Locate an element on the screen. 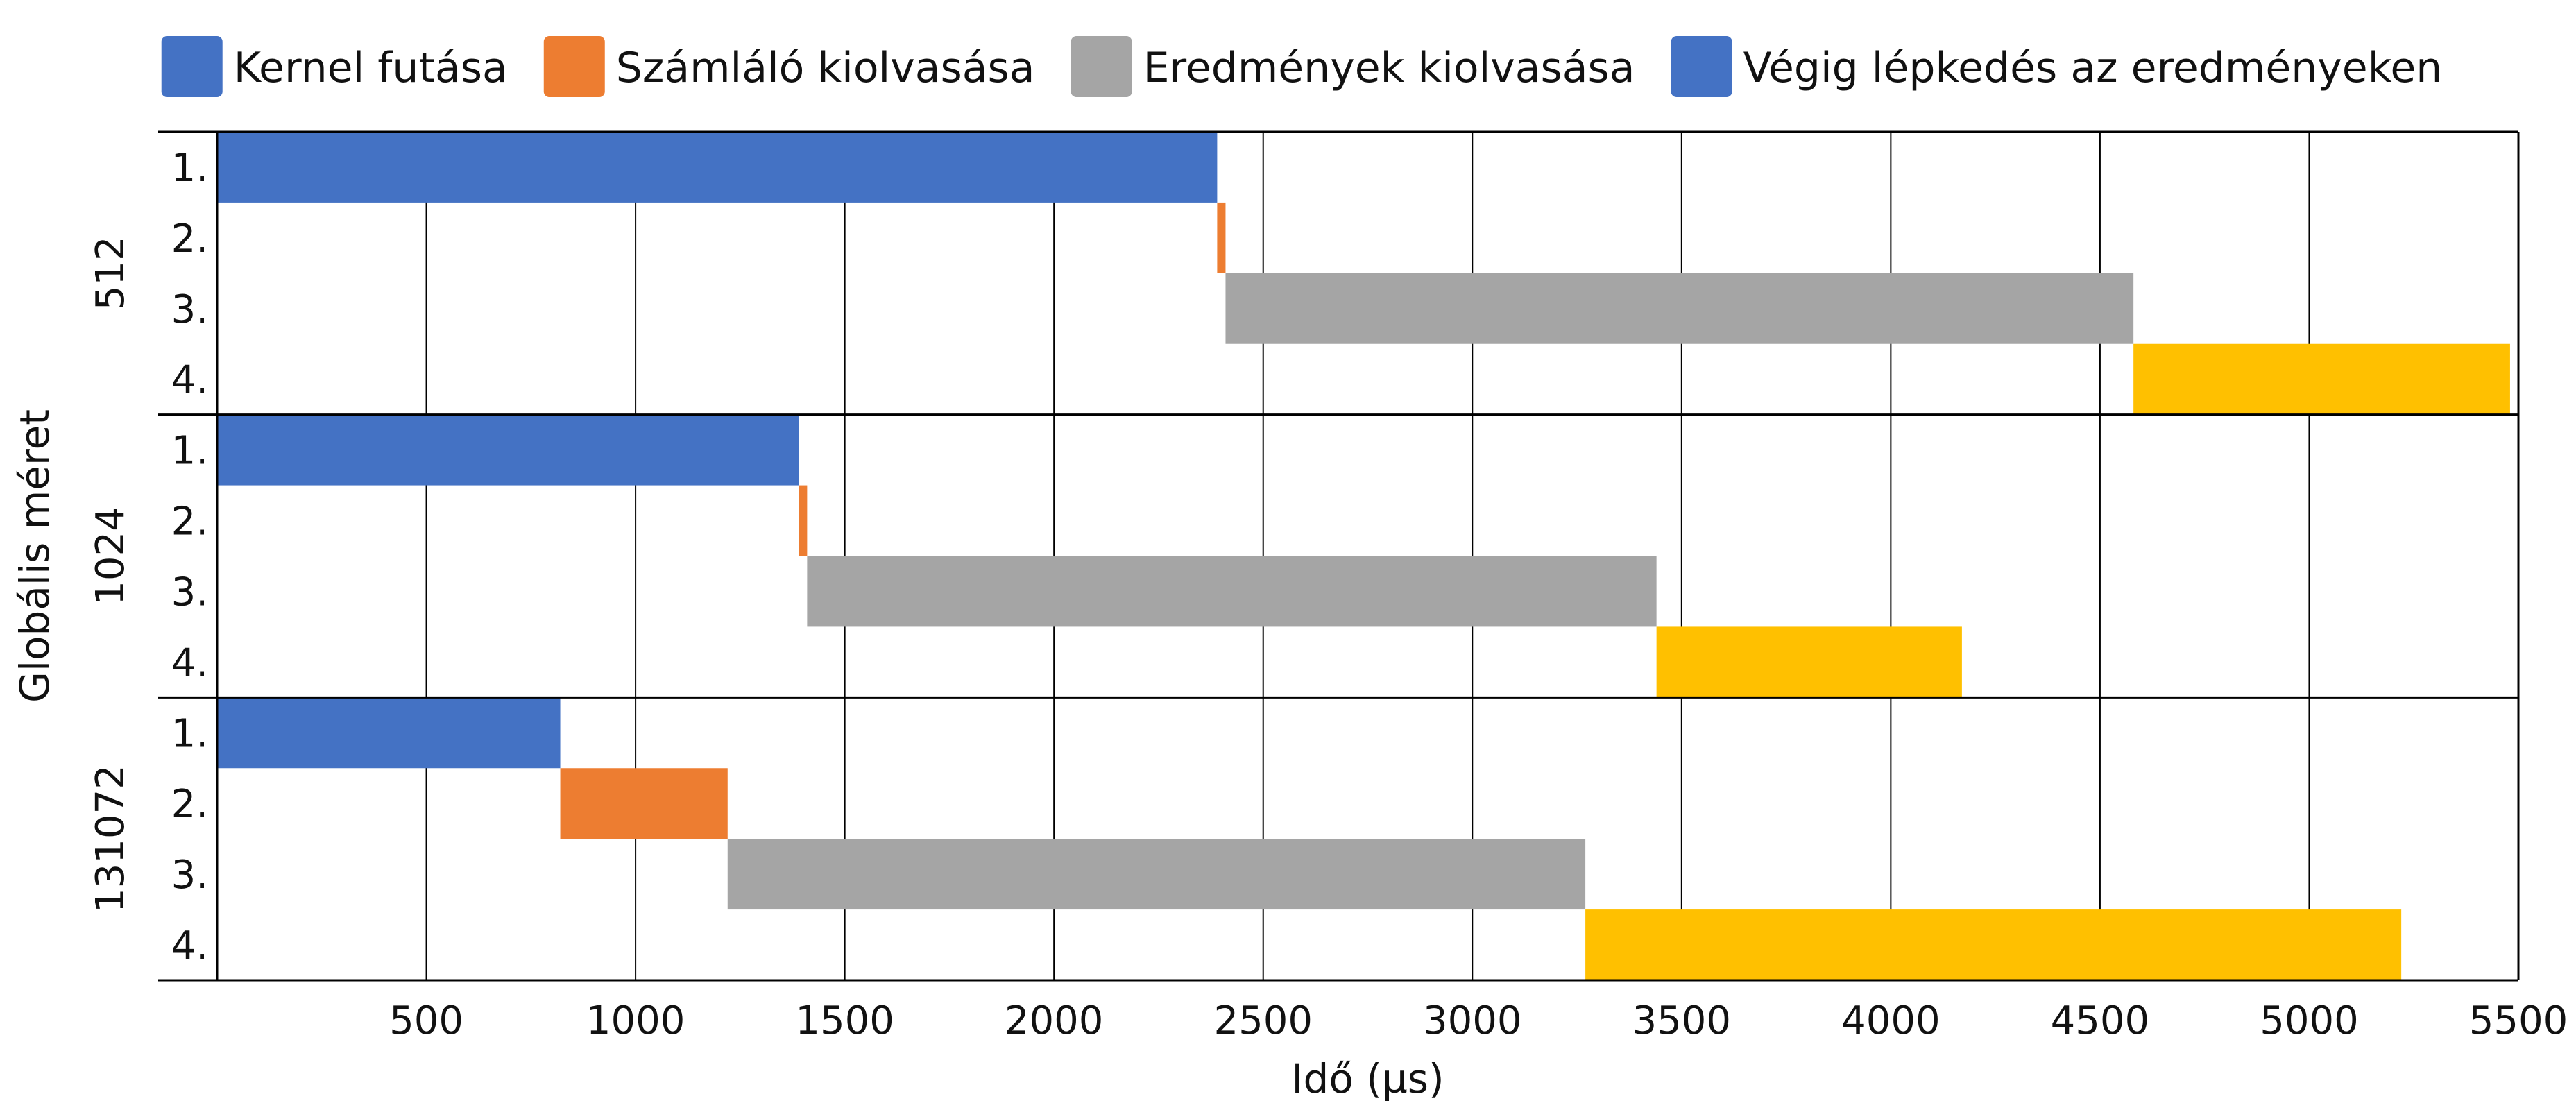 The width and height of the screenshot is (2576, 1119). x-tick-label-5500: 5500 is located at coordinates (2518, 1020).